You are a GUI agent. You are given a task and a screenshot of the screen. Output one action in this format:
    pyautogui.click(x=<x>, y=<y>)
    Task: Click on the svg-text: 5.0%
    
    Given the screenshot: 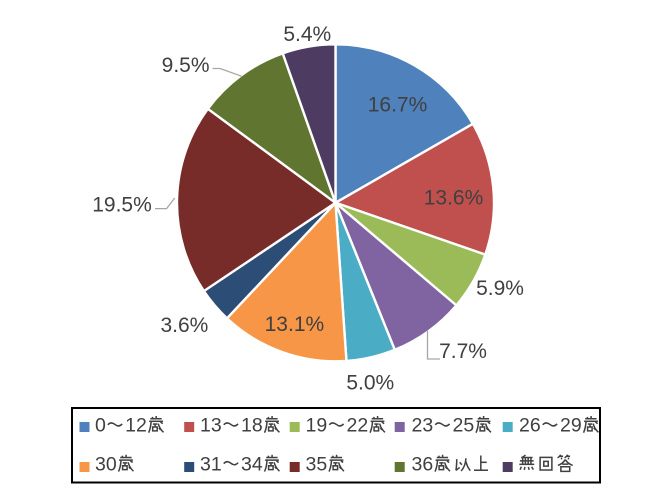 What is the action you would take?
    pyautogui.click(x=370, y=383)
    